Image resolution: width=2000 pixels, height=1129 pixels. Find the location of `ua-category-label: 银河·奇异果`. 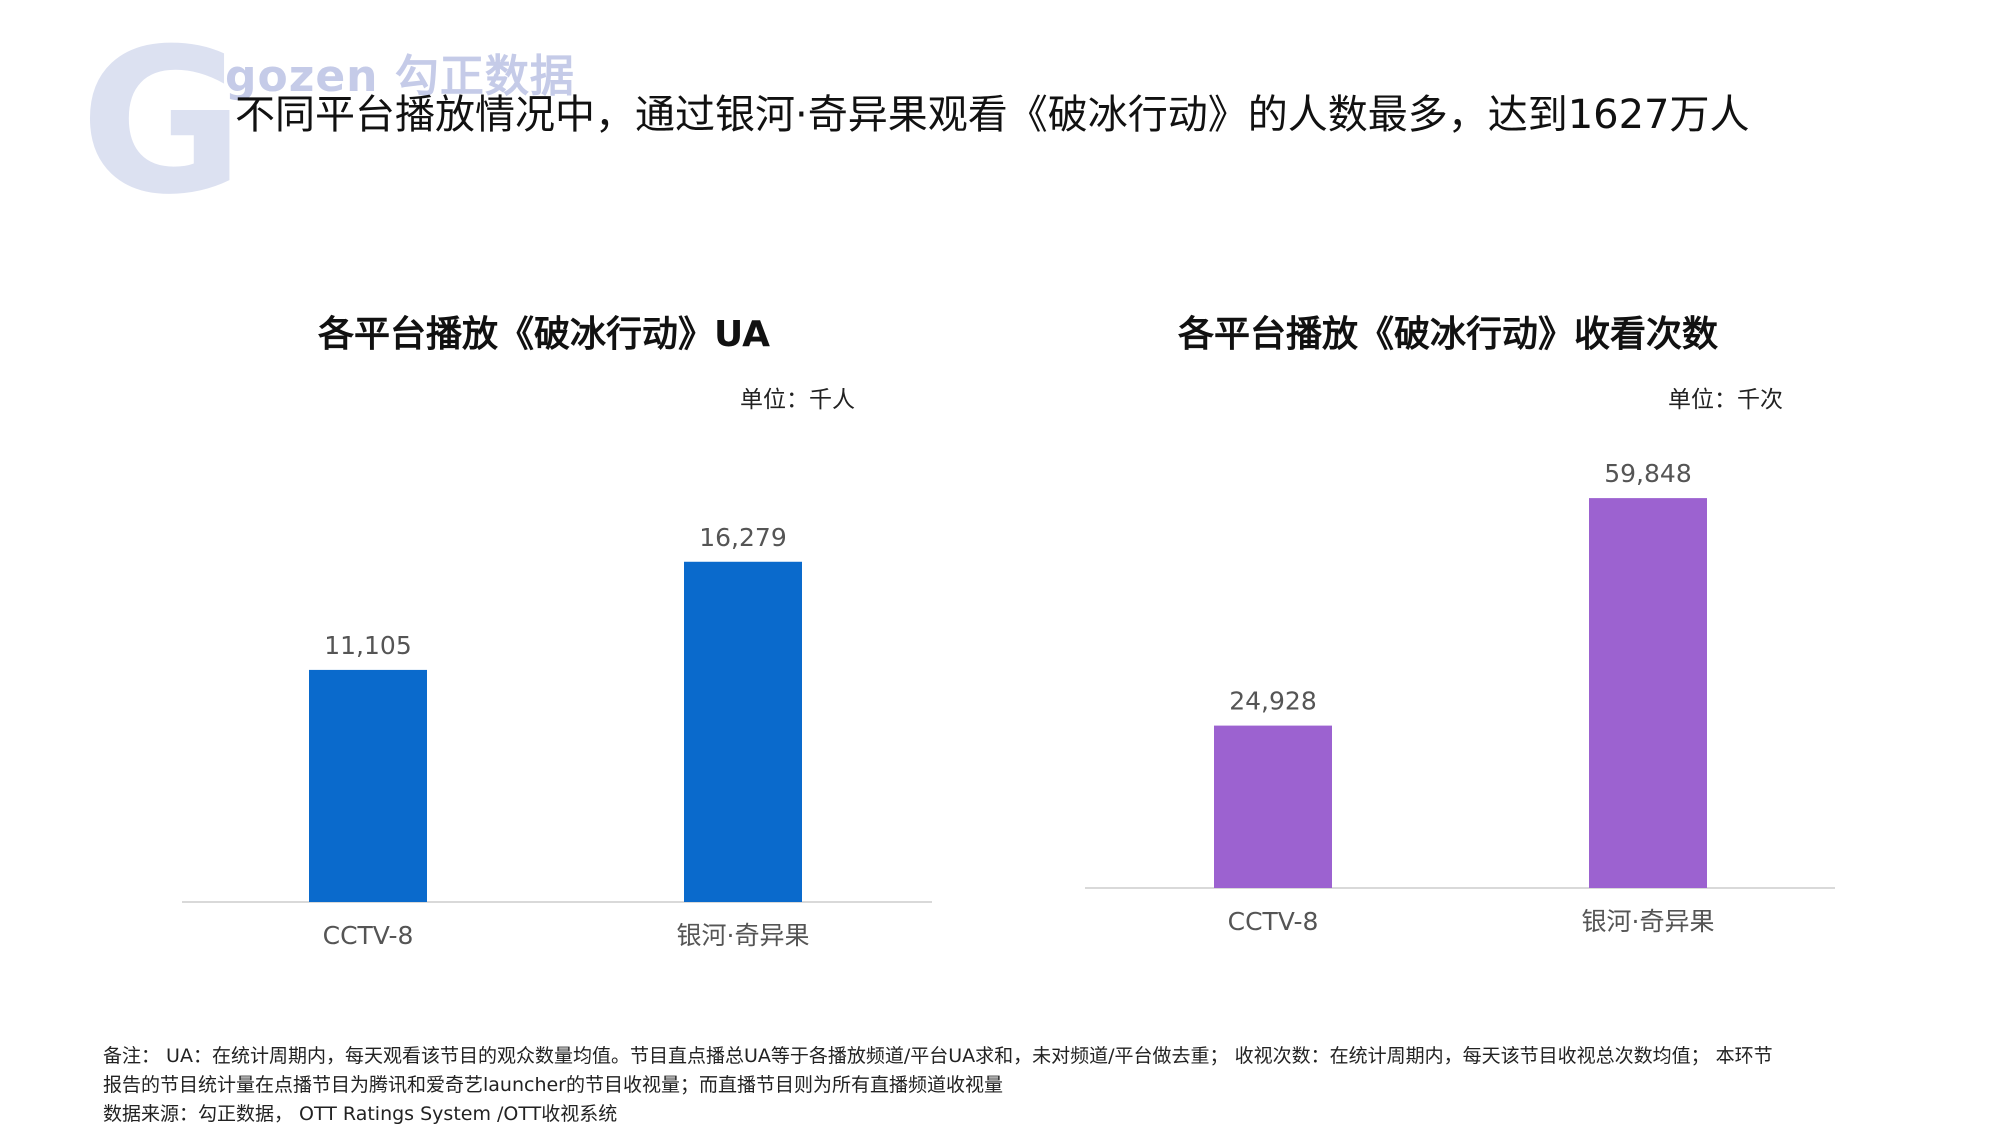

ua-category-label: 银河·奇异果 is located at coordinates (743, 935).